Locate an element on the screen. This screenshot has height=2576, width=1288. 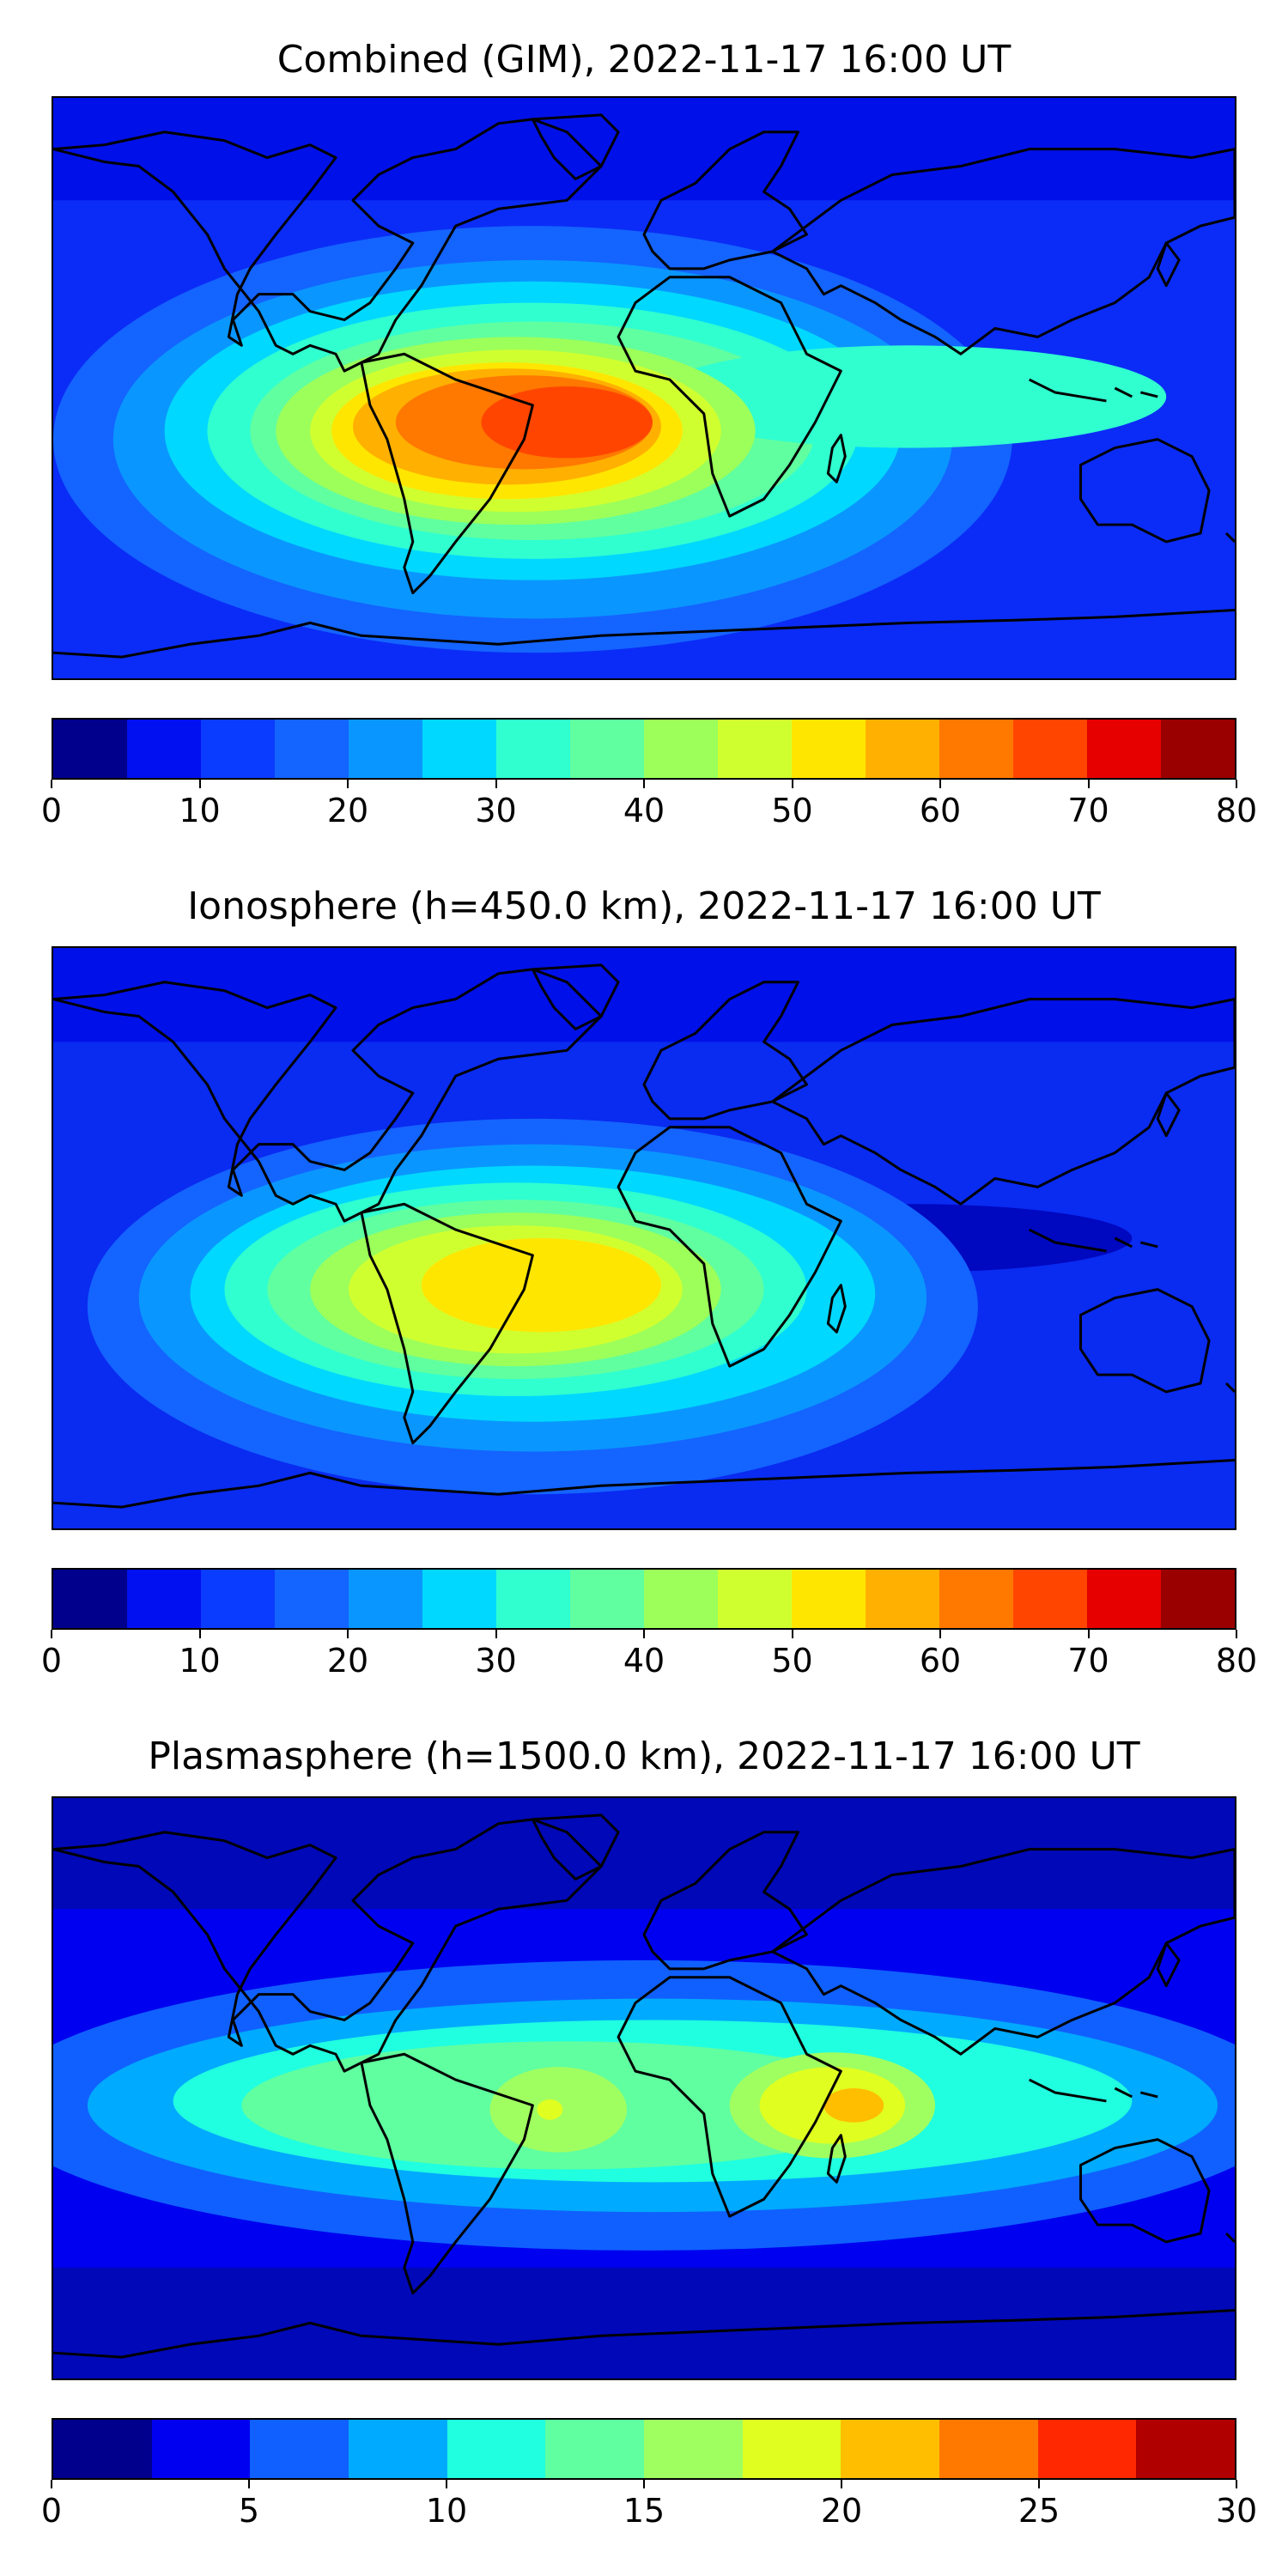
colorbar-tick-label: 15 is located at coordinates (644, 2511).